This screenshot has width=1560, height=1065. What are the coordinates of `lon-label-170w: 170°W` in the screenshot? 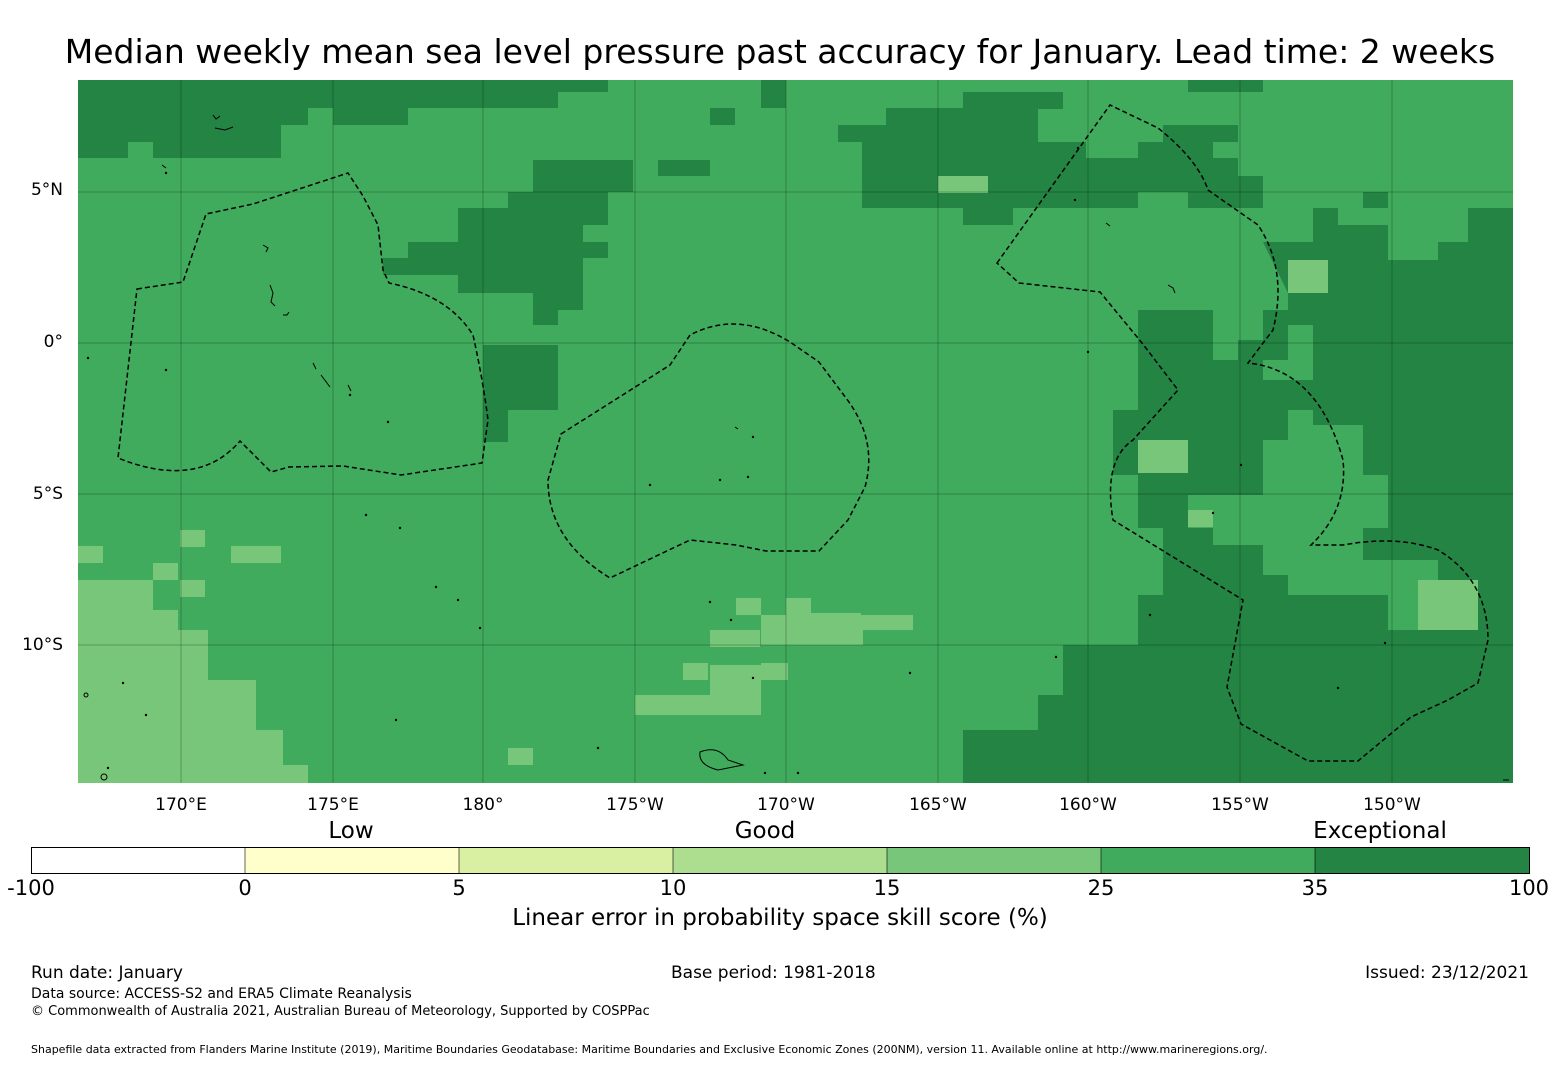 It's located at (786, 805).